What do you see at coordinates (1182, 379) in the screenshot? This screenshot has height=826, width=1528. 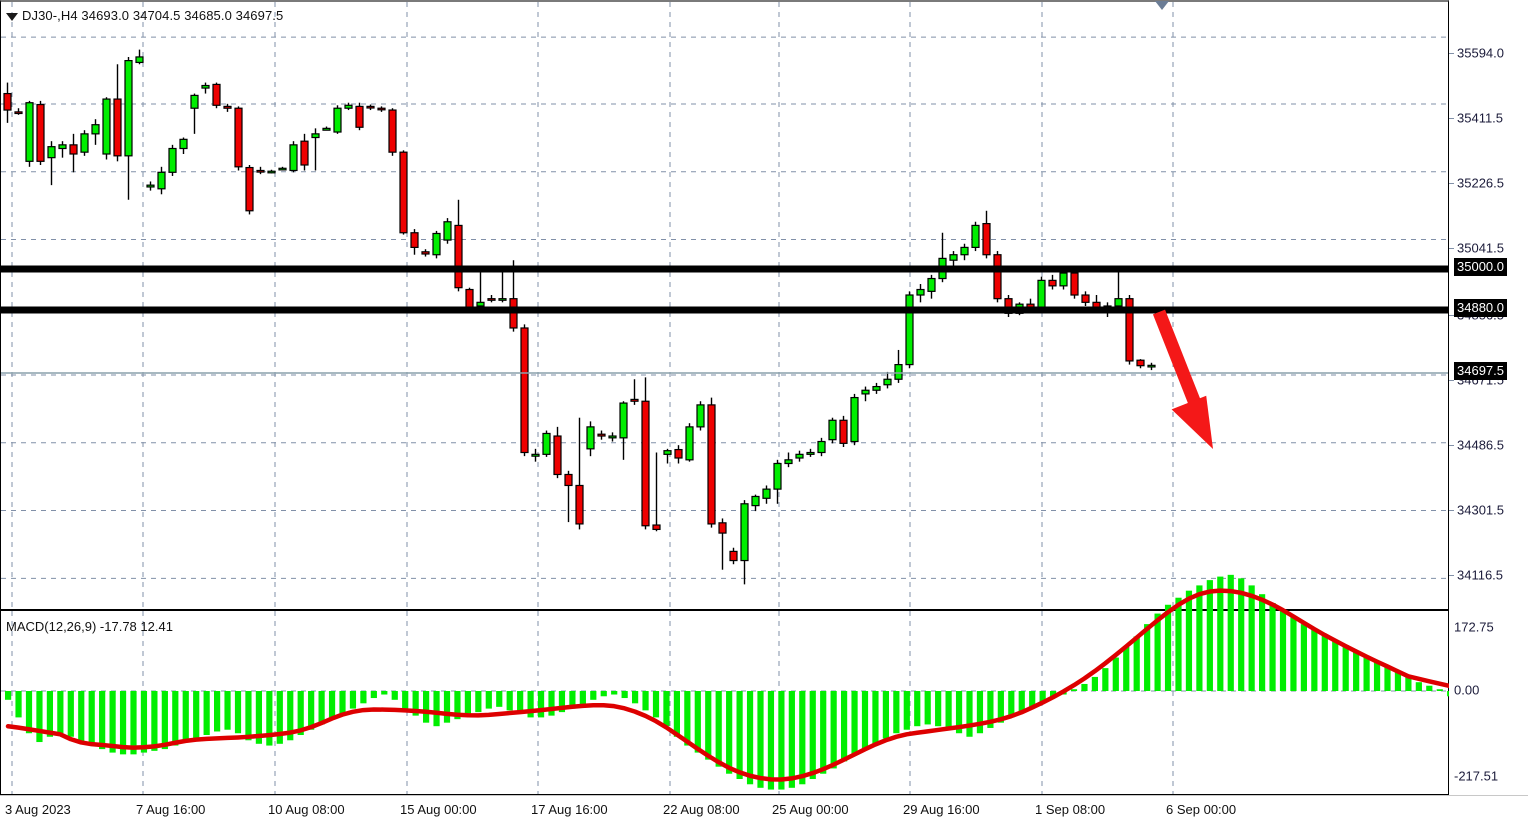 I see `bearish-arrow-annotation` at bounding box center [1182, 379].